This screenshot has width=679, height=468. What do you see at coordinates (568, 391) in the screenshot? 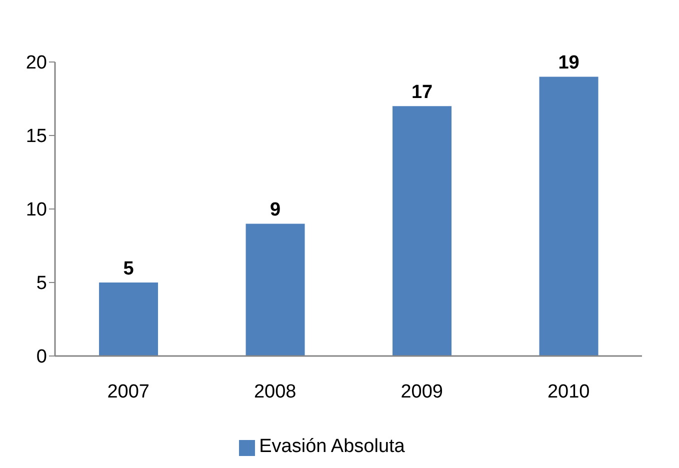
I see `x-tick-label: 2010` at bounding box center [568, 391].